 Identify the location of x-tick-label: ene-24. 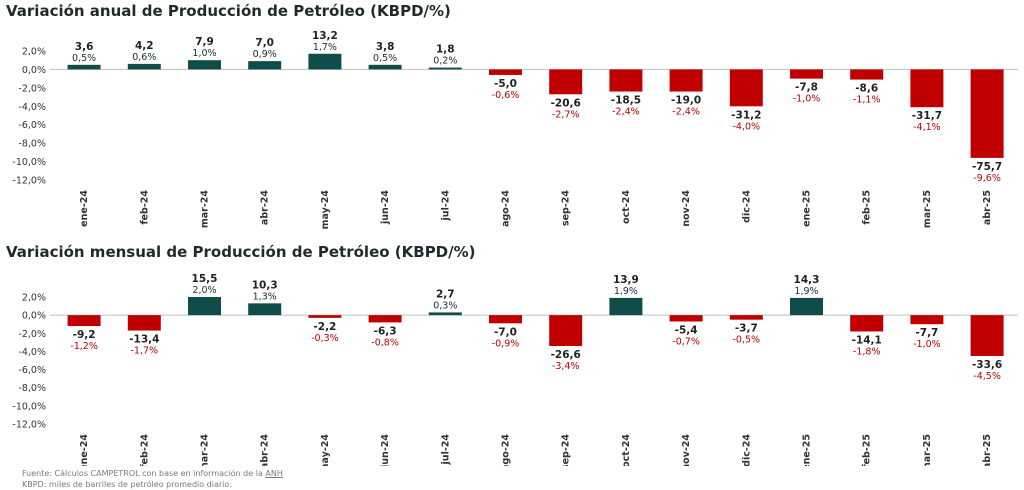
(84, 450).